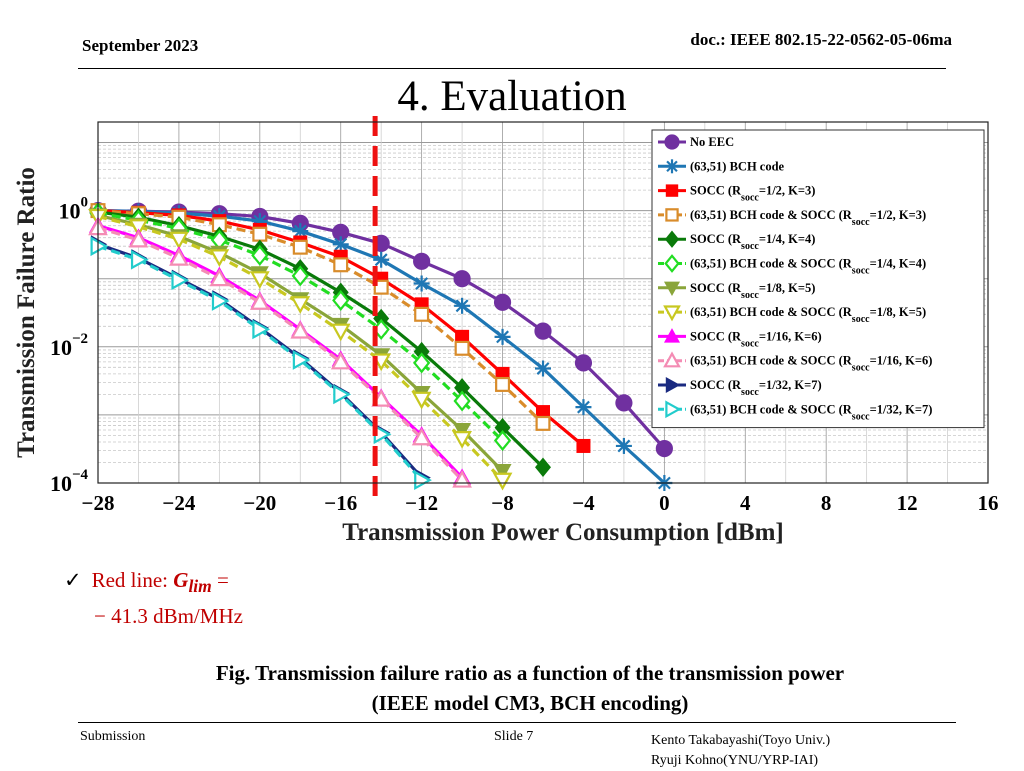  Describe the element at coordinates (502, 503) in the screenshot. I see `x-tick-label: −8` at that location.